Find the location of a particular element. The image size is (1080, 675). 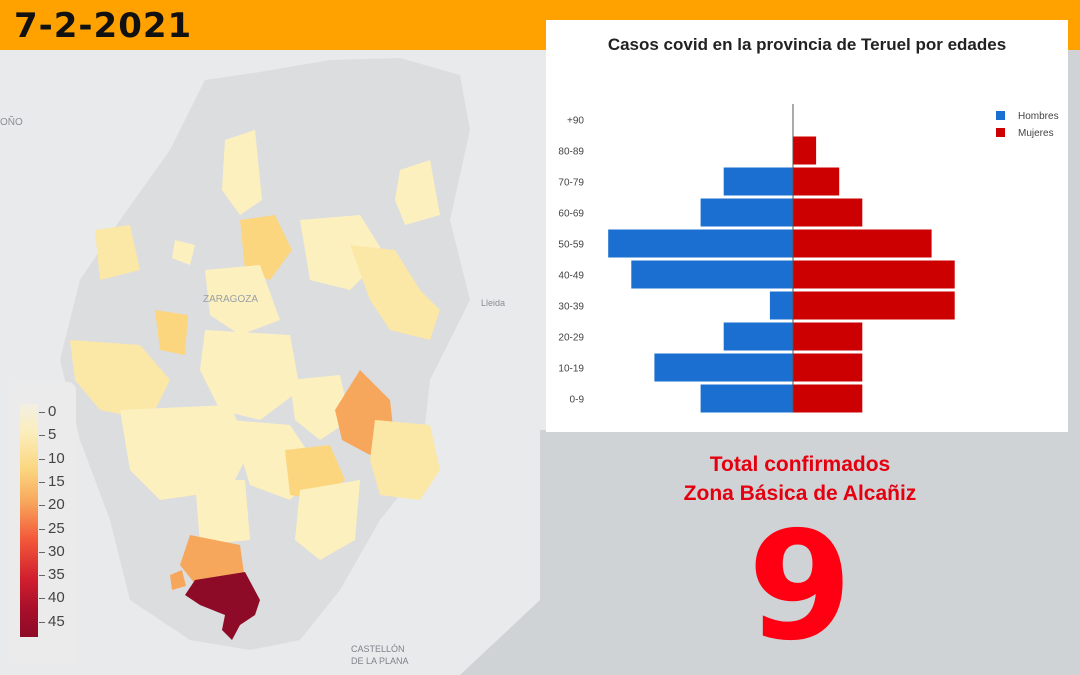

map-label-castellon: CASTELLÓN is located at coordinates (378, 649).